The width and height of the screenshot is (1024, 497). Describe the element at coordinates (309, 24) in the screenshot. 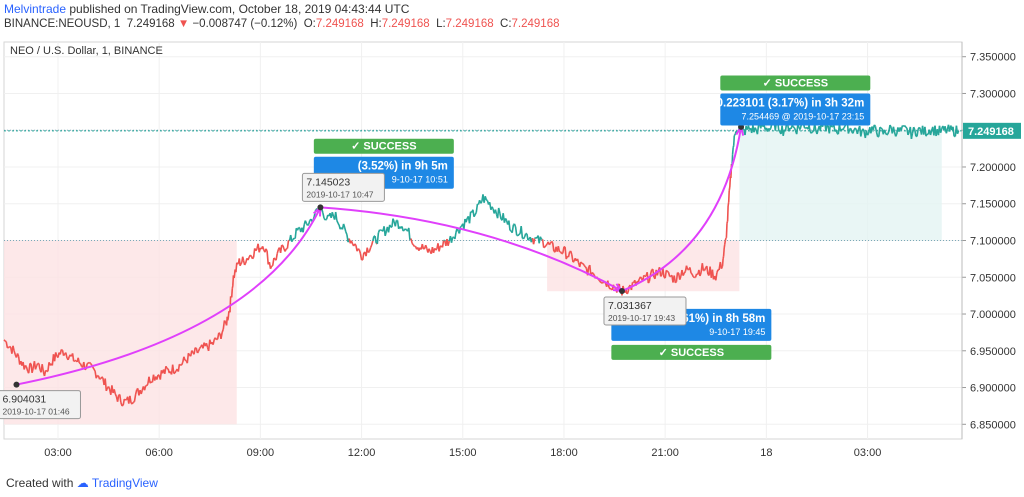

I see `open-label: O:` at that location.